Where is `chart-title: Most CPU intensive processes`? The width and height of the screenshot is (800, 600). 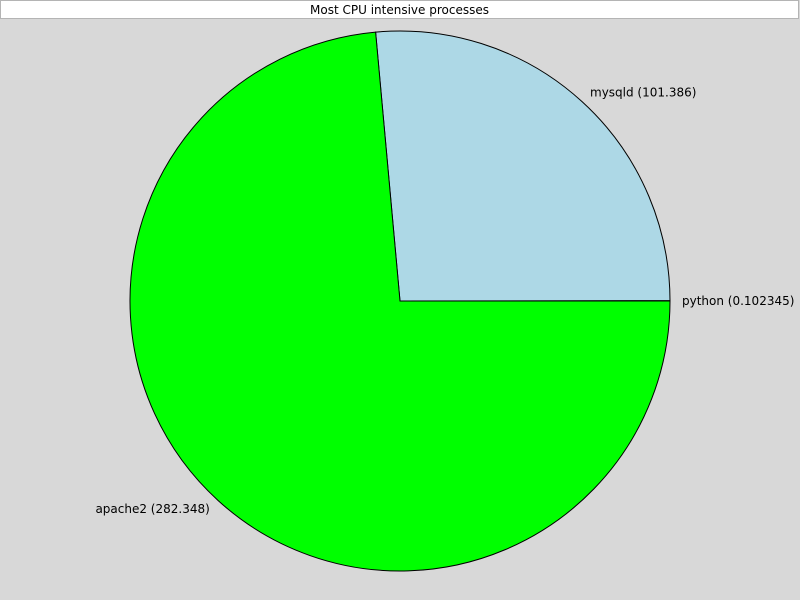
chart-title: Most CPU intensive processes is located at coordinates (399, 9).